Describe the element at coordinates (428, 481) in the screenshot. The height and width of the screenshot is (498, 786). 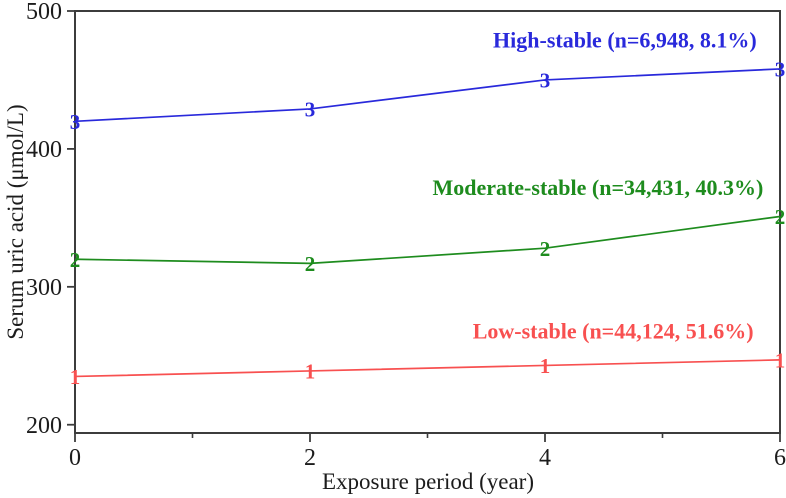
I see `x-axis-title: Exposure period (year)` at that location.